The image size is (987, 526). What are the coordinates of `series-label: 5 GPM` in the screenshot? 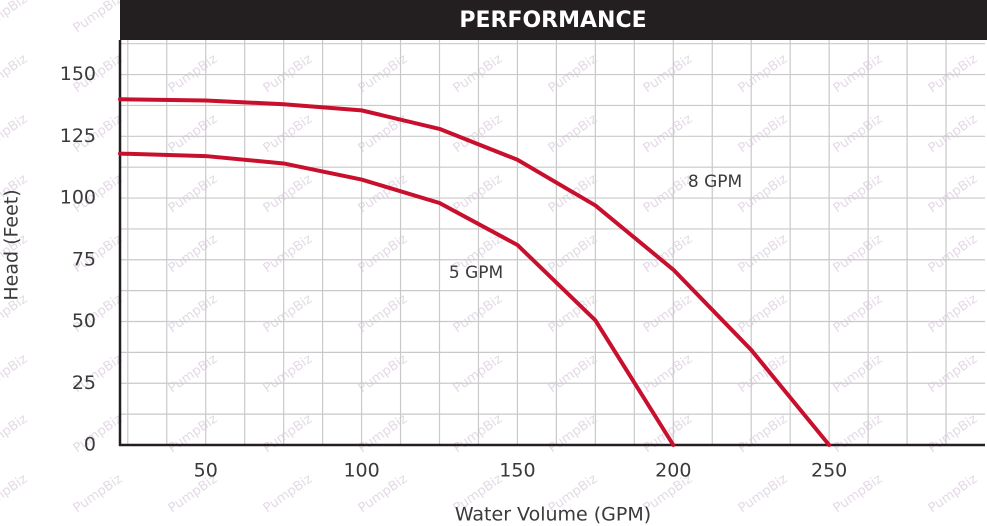 It's located at (476, 273).